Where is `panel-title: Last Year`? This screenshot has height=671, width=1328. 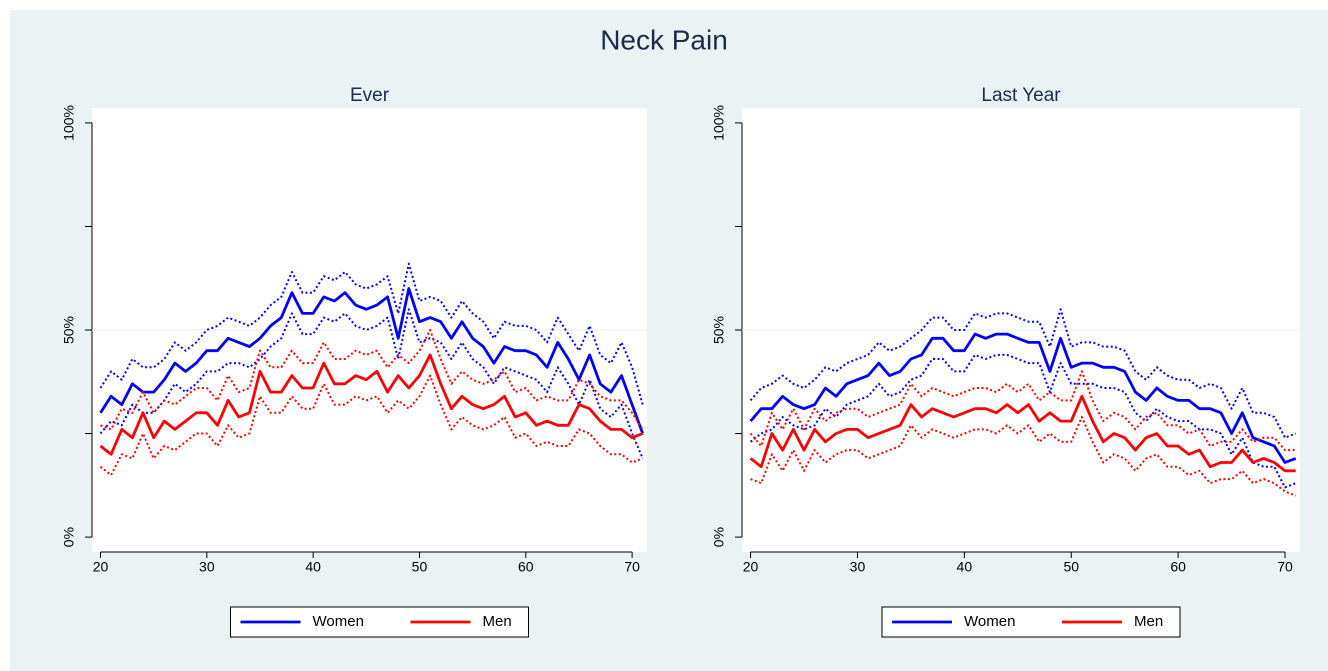
panel-title: Last Year is located at coordinates (1021, 95).